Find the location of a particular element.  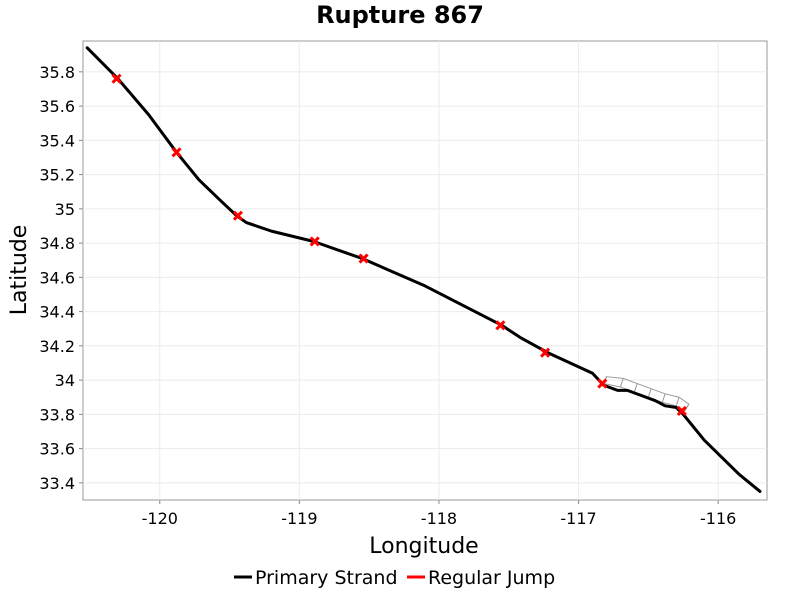

y-tick-label: 35.4 is located at coordinates (57, 140).